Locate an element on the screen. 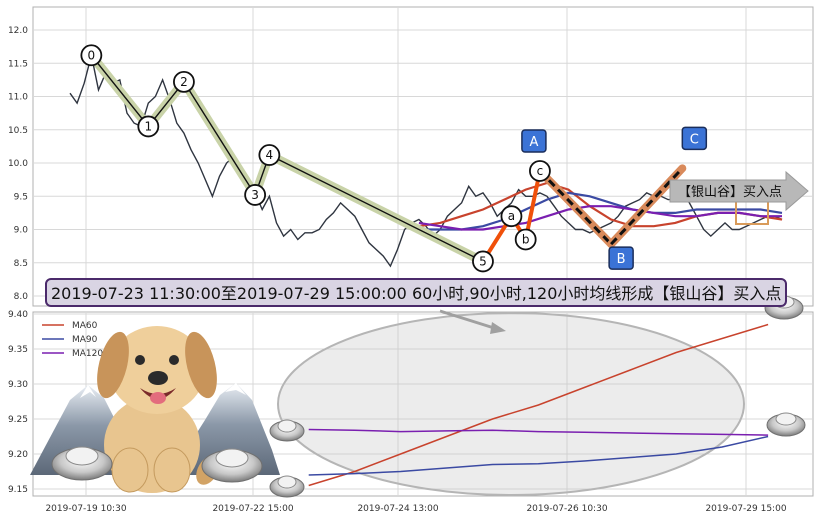 This screenshot has width=822, height=520. wave-marker-b: b is located at coordinates (525, 239).